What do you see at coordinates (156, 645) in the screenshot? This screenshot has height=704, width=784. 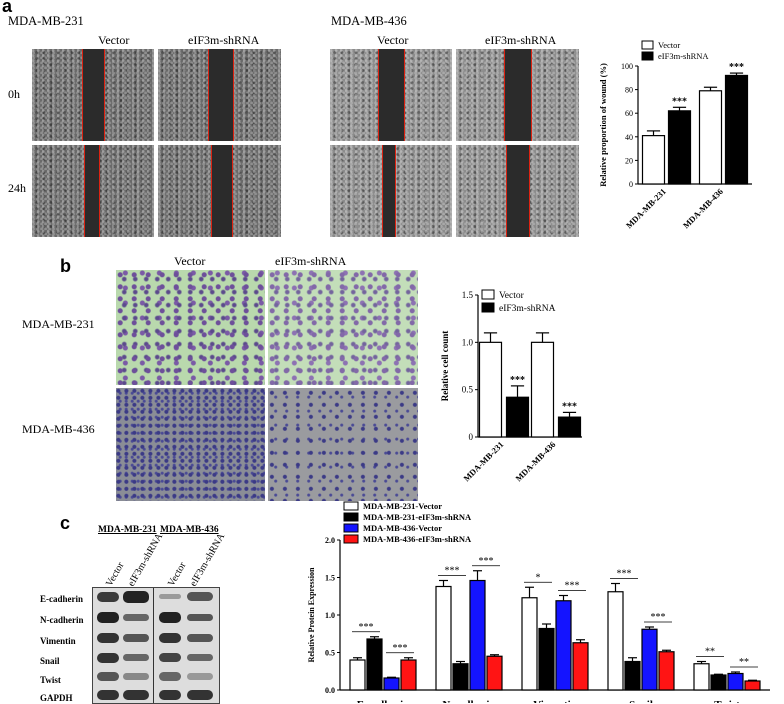 I see `western-blot-image` at bounding box center [156, 645].